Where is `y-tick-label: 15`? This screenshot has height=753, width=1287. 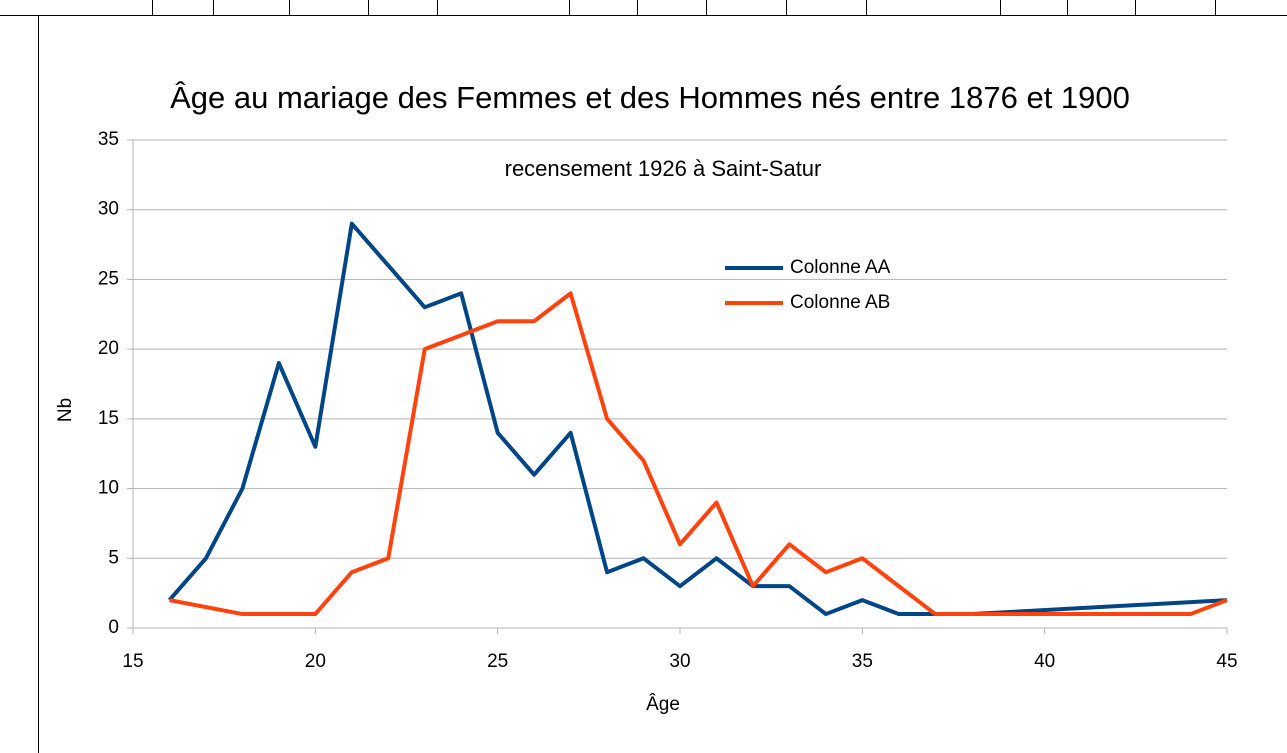 y-tick-label: 15 is located at coordinates (108, 418).